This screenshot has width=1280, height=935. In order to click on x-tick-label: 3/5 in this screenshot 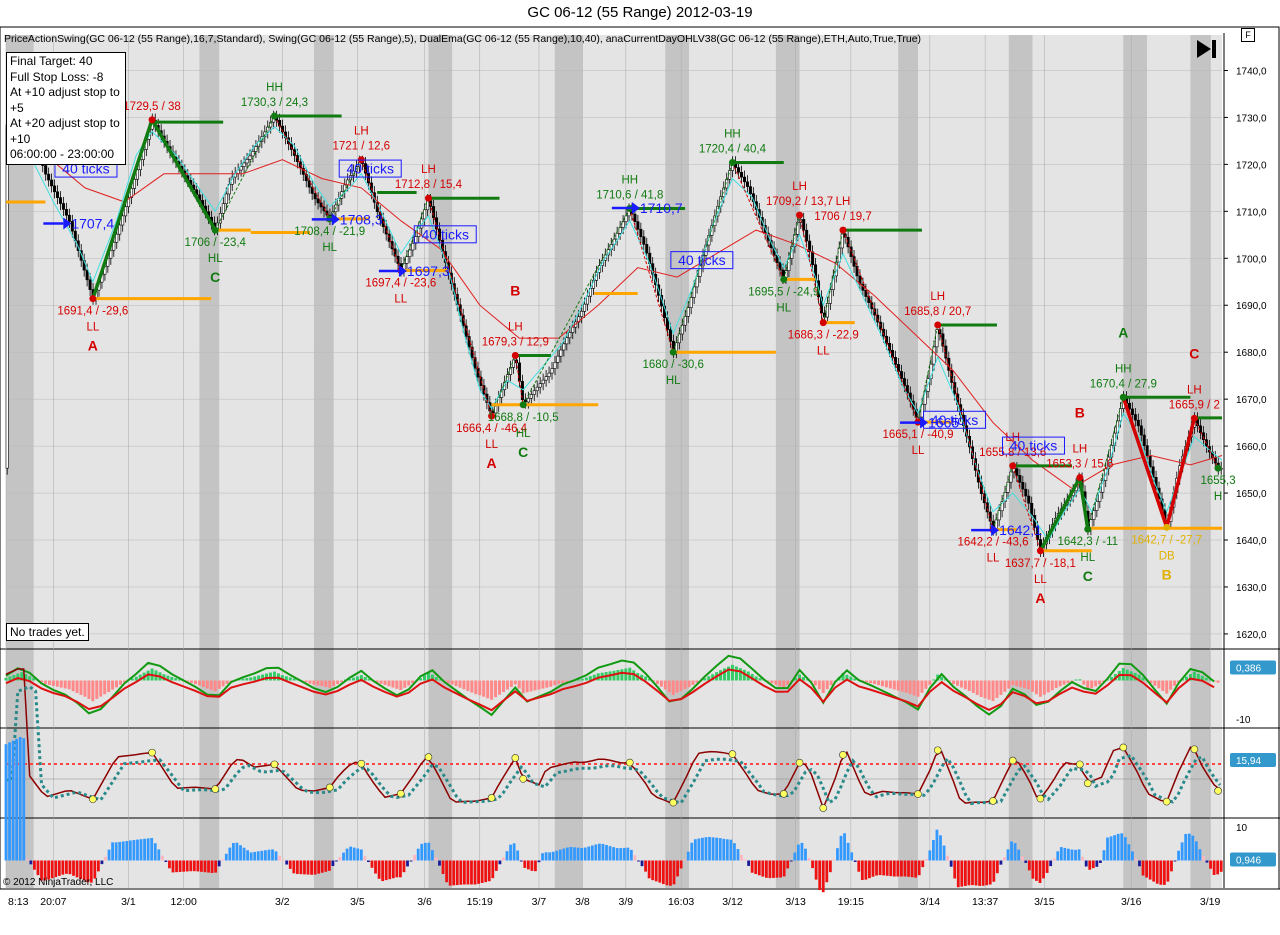, I will do `click(357, 902)`.